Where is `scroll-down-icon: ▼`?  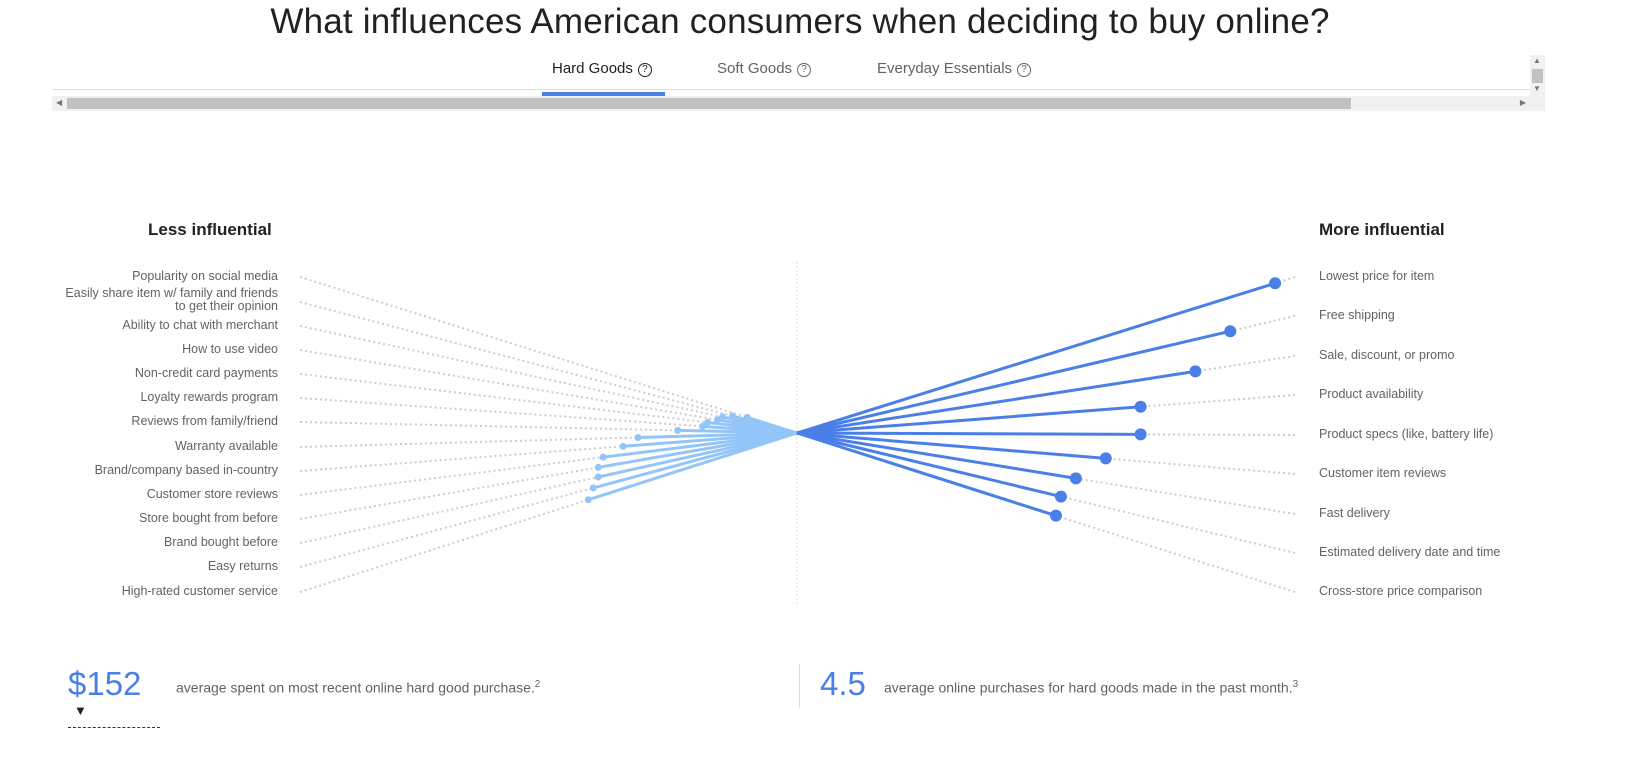
scroll-down-icon: ▼ is located at coordinates (1537, 88).